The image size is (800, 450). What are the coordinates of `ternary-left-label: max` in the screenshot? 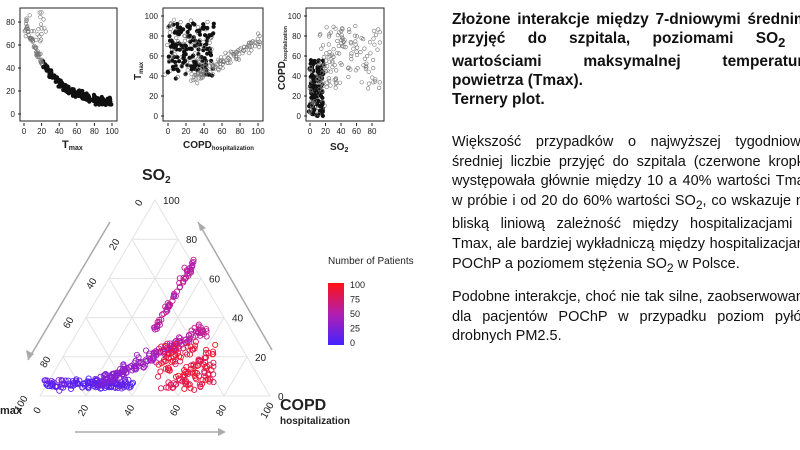 It's located at (11, 411).